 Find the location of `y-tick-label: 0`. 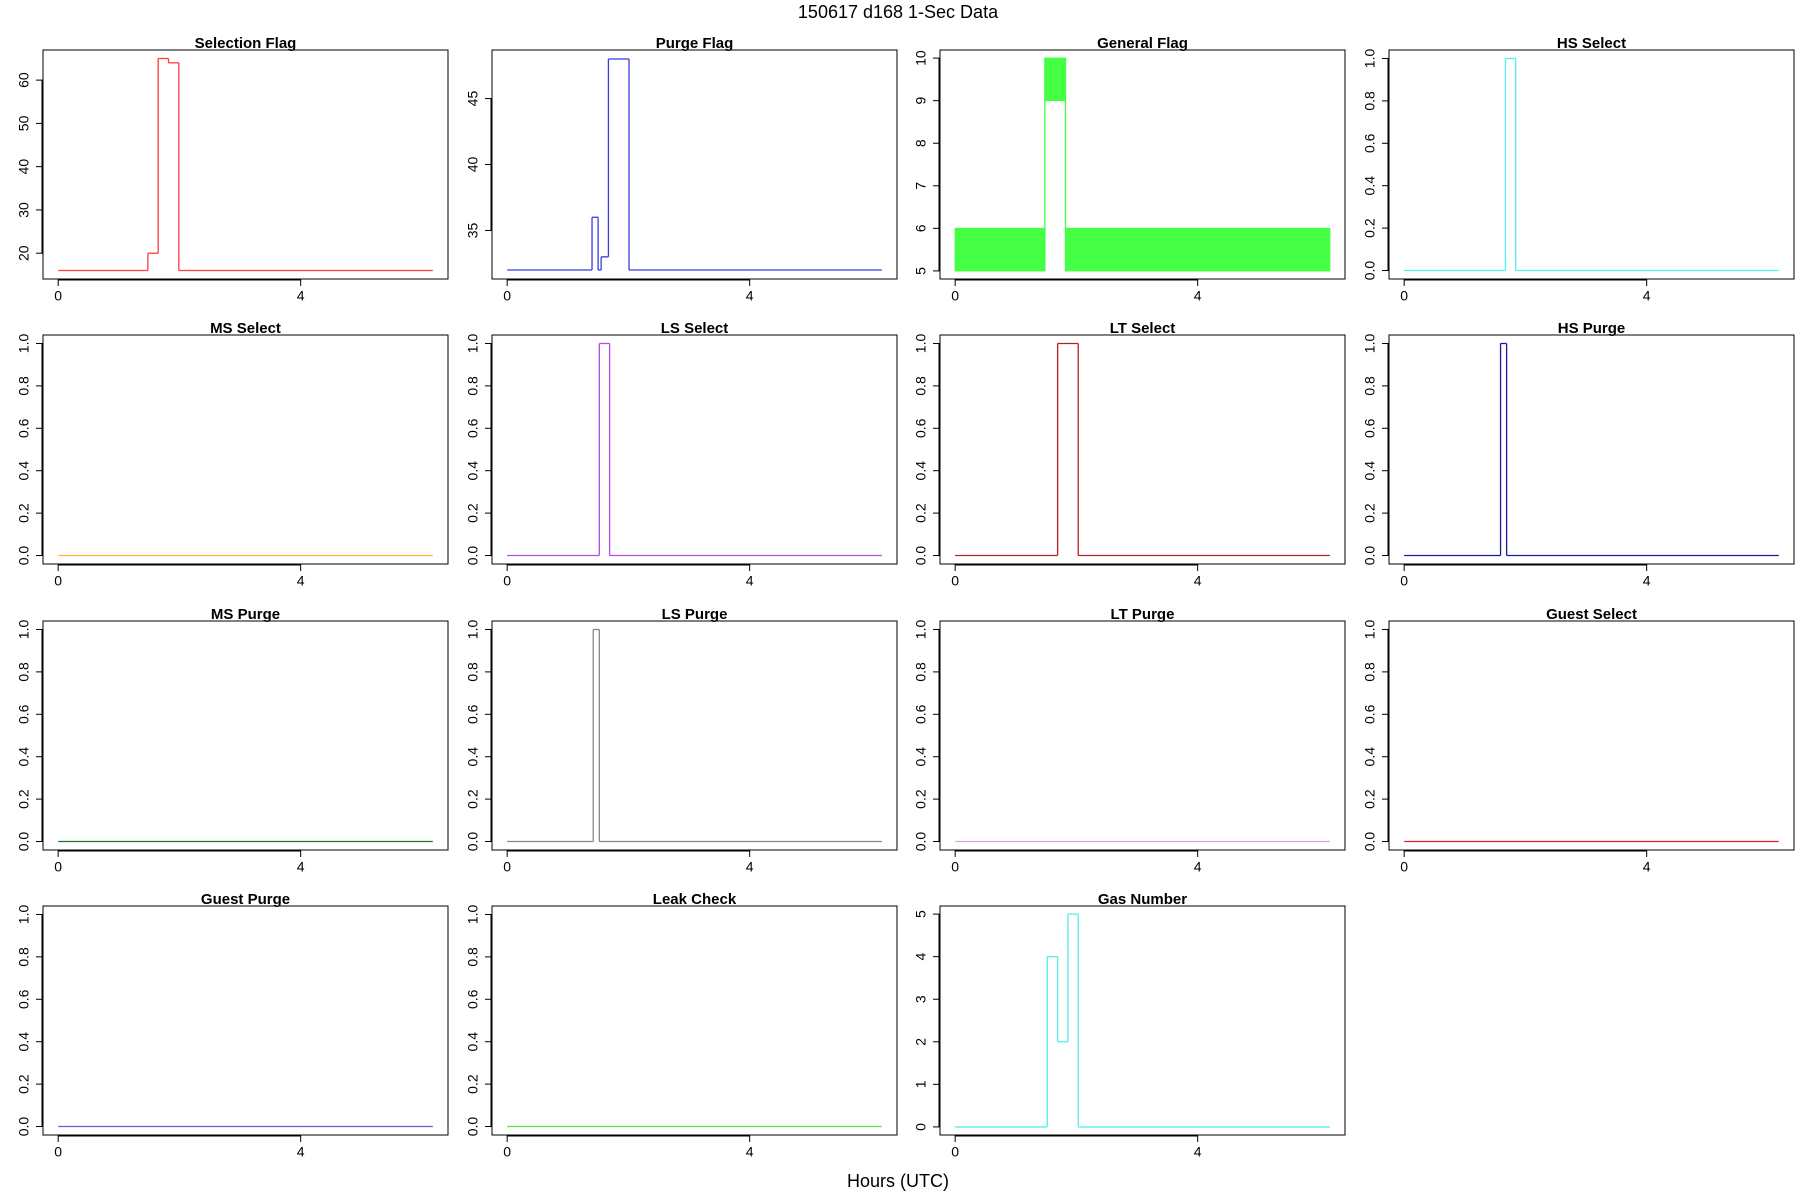

y-tick-label: 0 is located at coordinates (921, 1127).